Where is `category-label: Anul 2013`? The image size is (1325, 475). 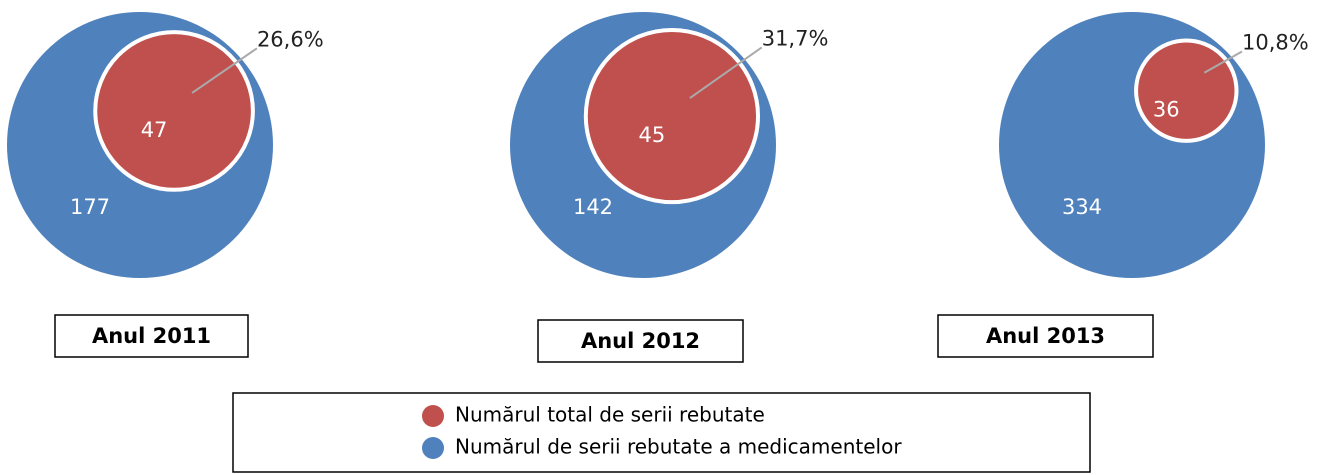 category-label: Anul 2013 is located at coordinates (1045, 336).